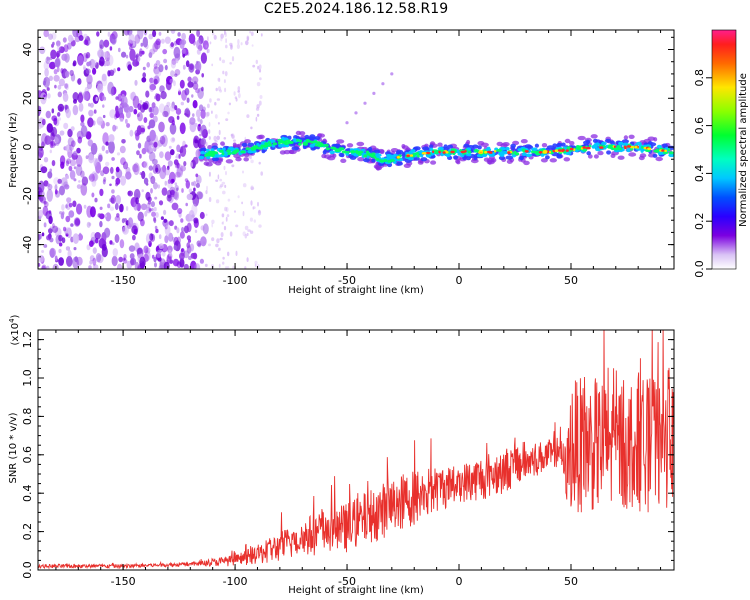  Describe the element at coordinates (374, 93) in the screenshot. I see `streak-mark` at that location.